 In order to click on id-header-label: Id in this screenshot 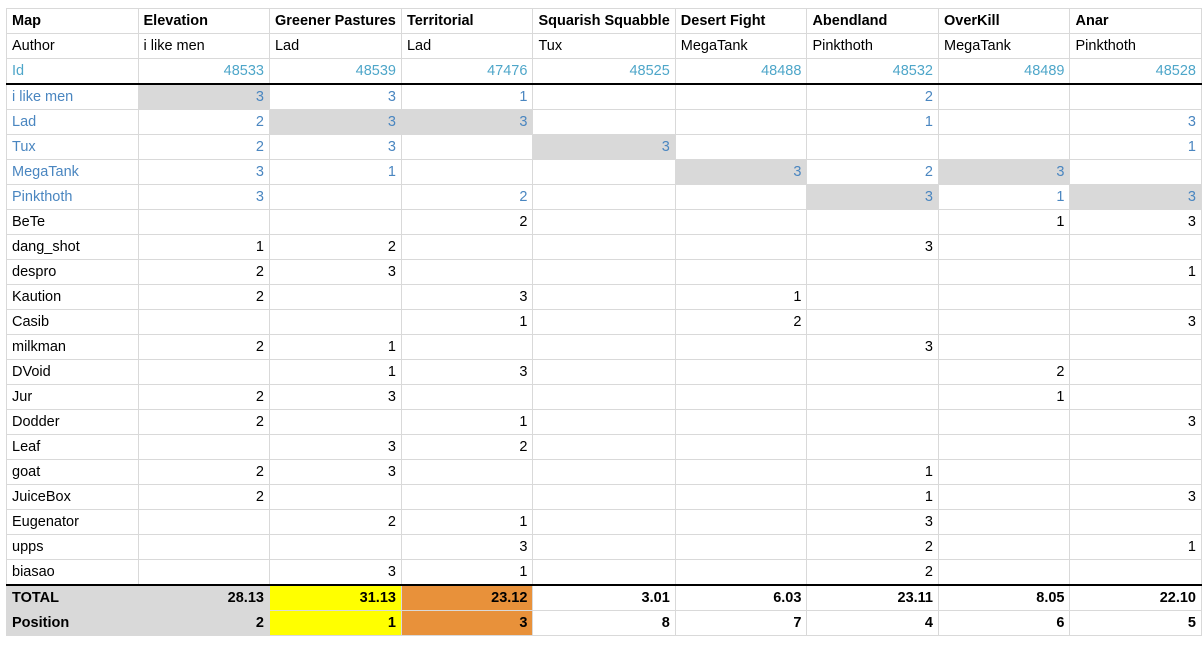, I will do `click(72, 71)`.